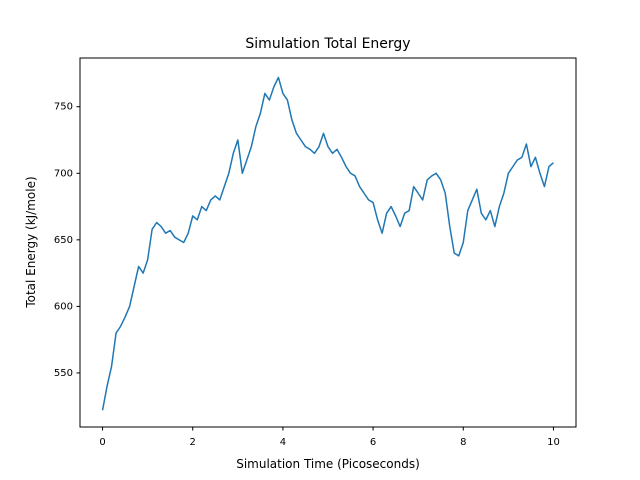 This screenshot has width=640, height=480. What do you see at coordinates (327, 44) in the screenshot?
I see `chart-title: Simulation Total Energy` at bounding box center [327, 44].